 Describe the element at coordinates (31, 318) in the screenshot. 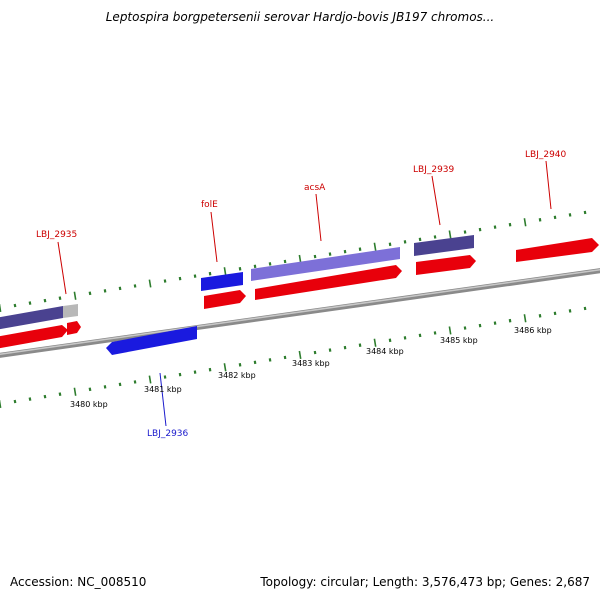

I see `gene-lbj-2935-feature` at that location.